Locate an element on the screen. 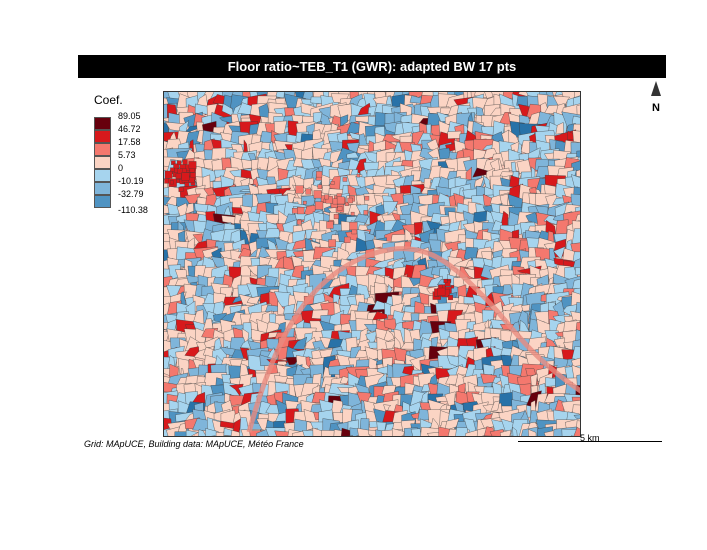  north-arrow-icon is located at coordinates (656, 98).